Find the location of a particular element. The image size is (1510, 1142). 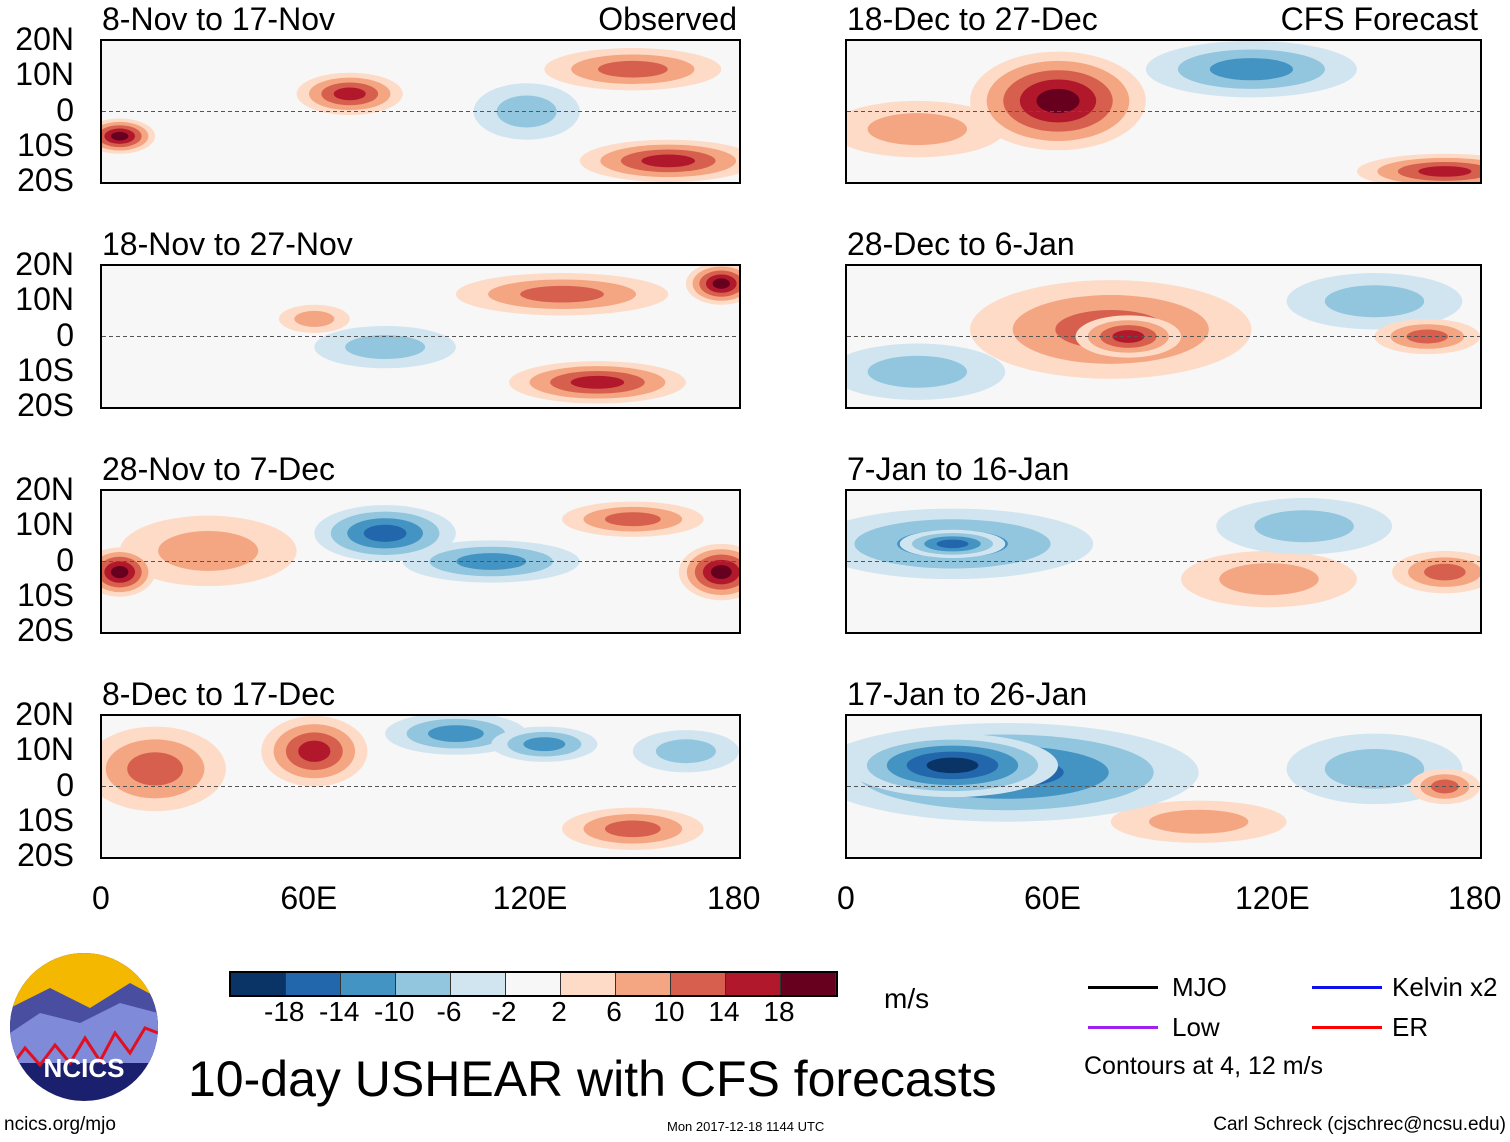

colorbar-tick-label: -6 is located at coordinates (449, 1011).